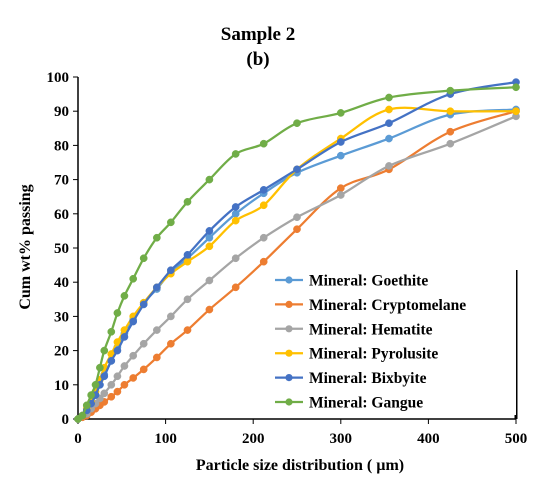  What do you see at coordinates (516, 439) in the screenshot?
I see `x-tick-label: 500` at bounding box center [516, 439].